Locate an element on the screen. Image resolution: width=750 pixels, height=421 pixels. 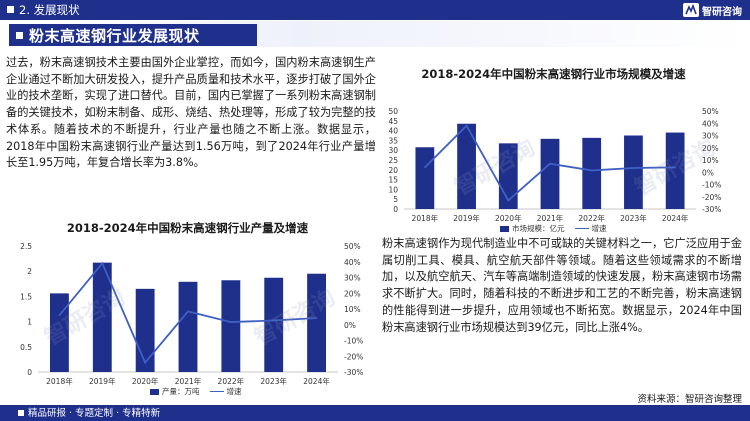
legend-label-production: 产量：万吨 is located at coordinates (181, 391).